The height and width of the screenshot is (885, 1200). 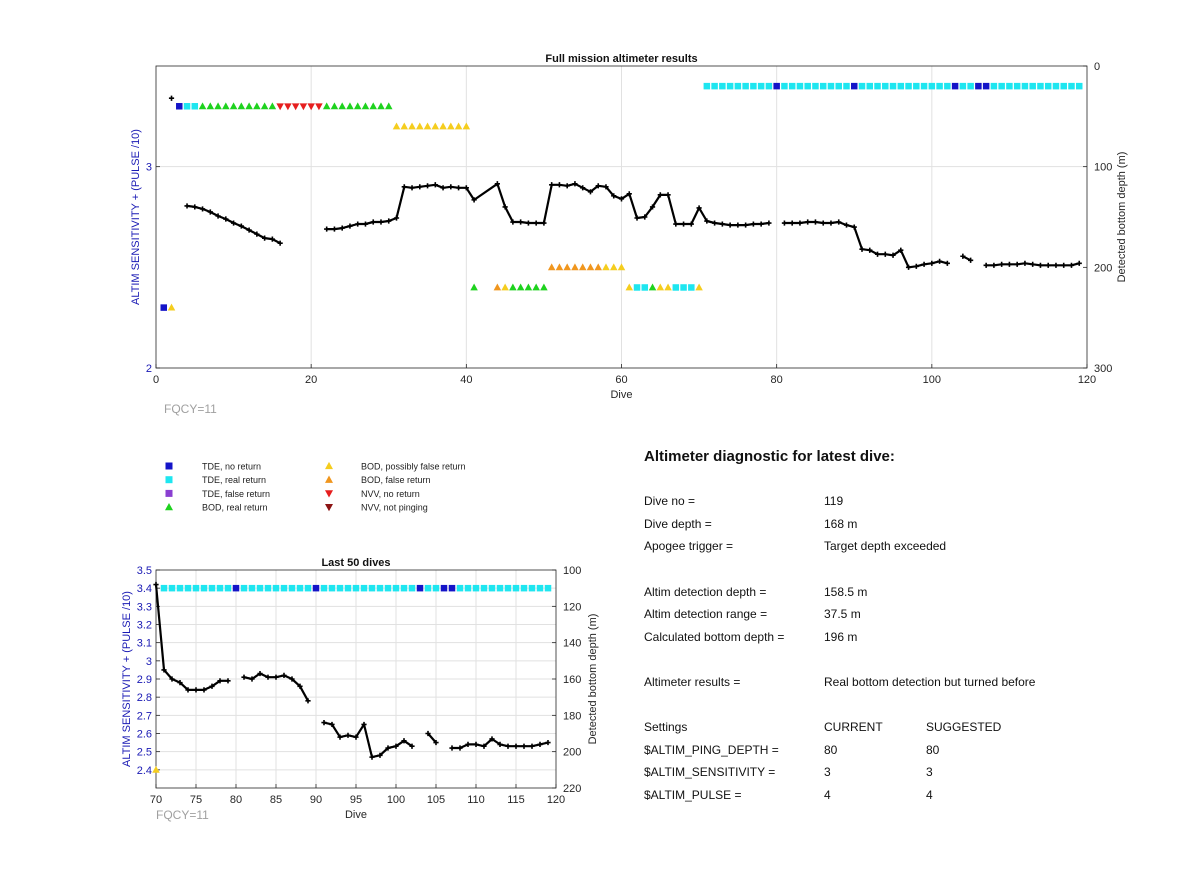 What do you see at coordinates (311, 380) in the screenshot?
I see `x-tick-label: 20` at bounding box center [311, 380].